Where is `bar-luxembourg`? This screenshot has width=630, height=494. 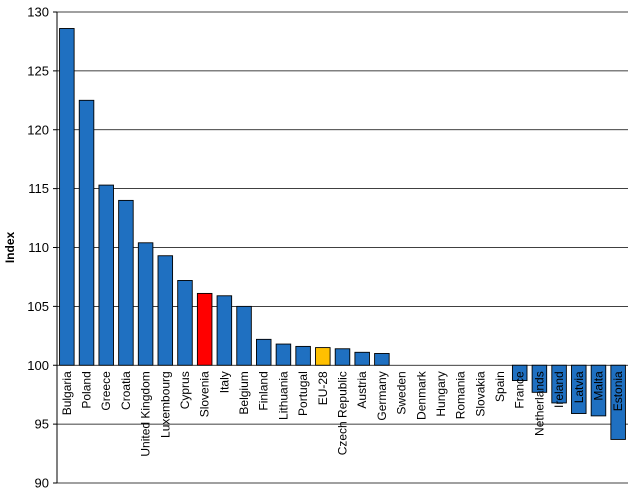 bar-luxembourg is located at coordinates (165, 310).